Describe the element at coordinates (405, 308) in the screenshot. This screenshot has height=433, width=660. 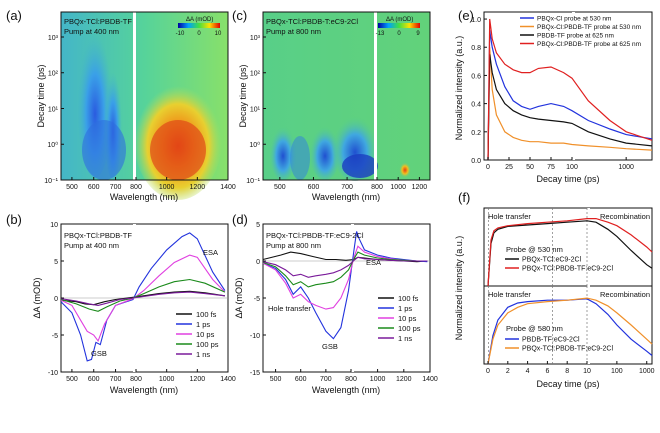
I see `panel-d-legend-label: 1 ps` at that location.